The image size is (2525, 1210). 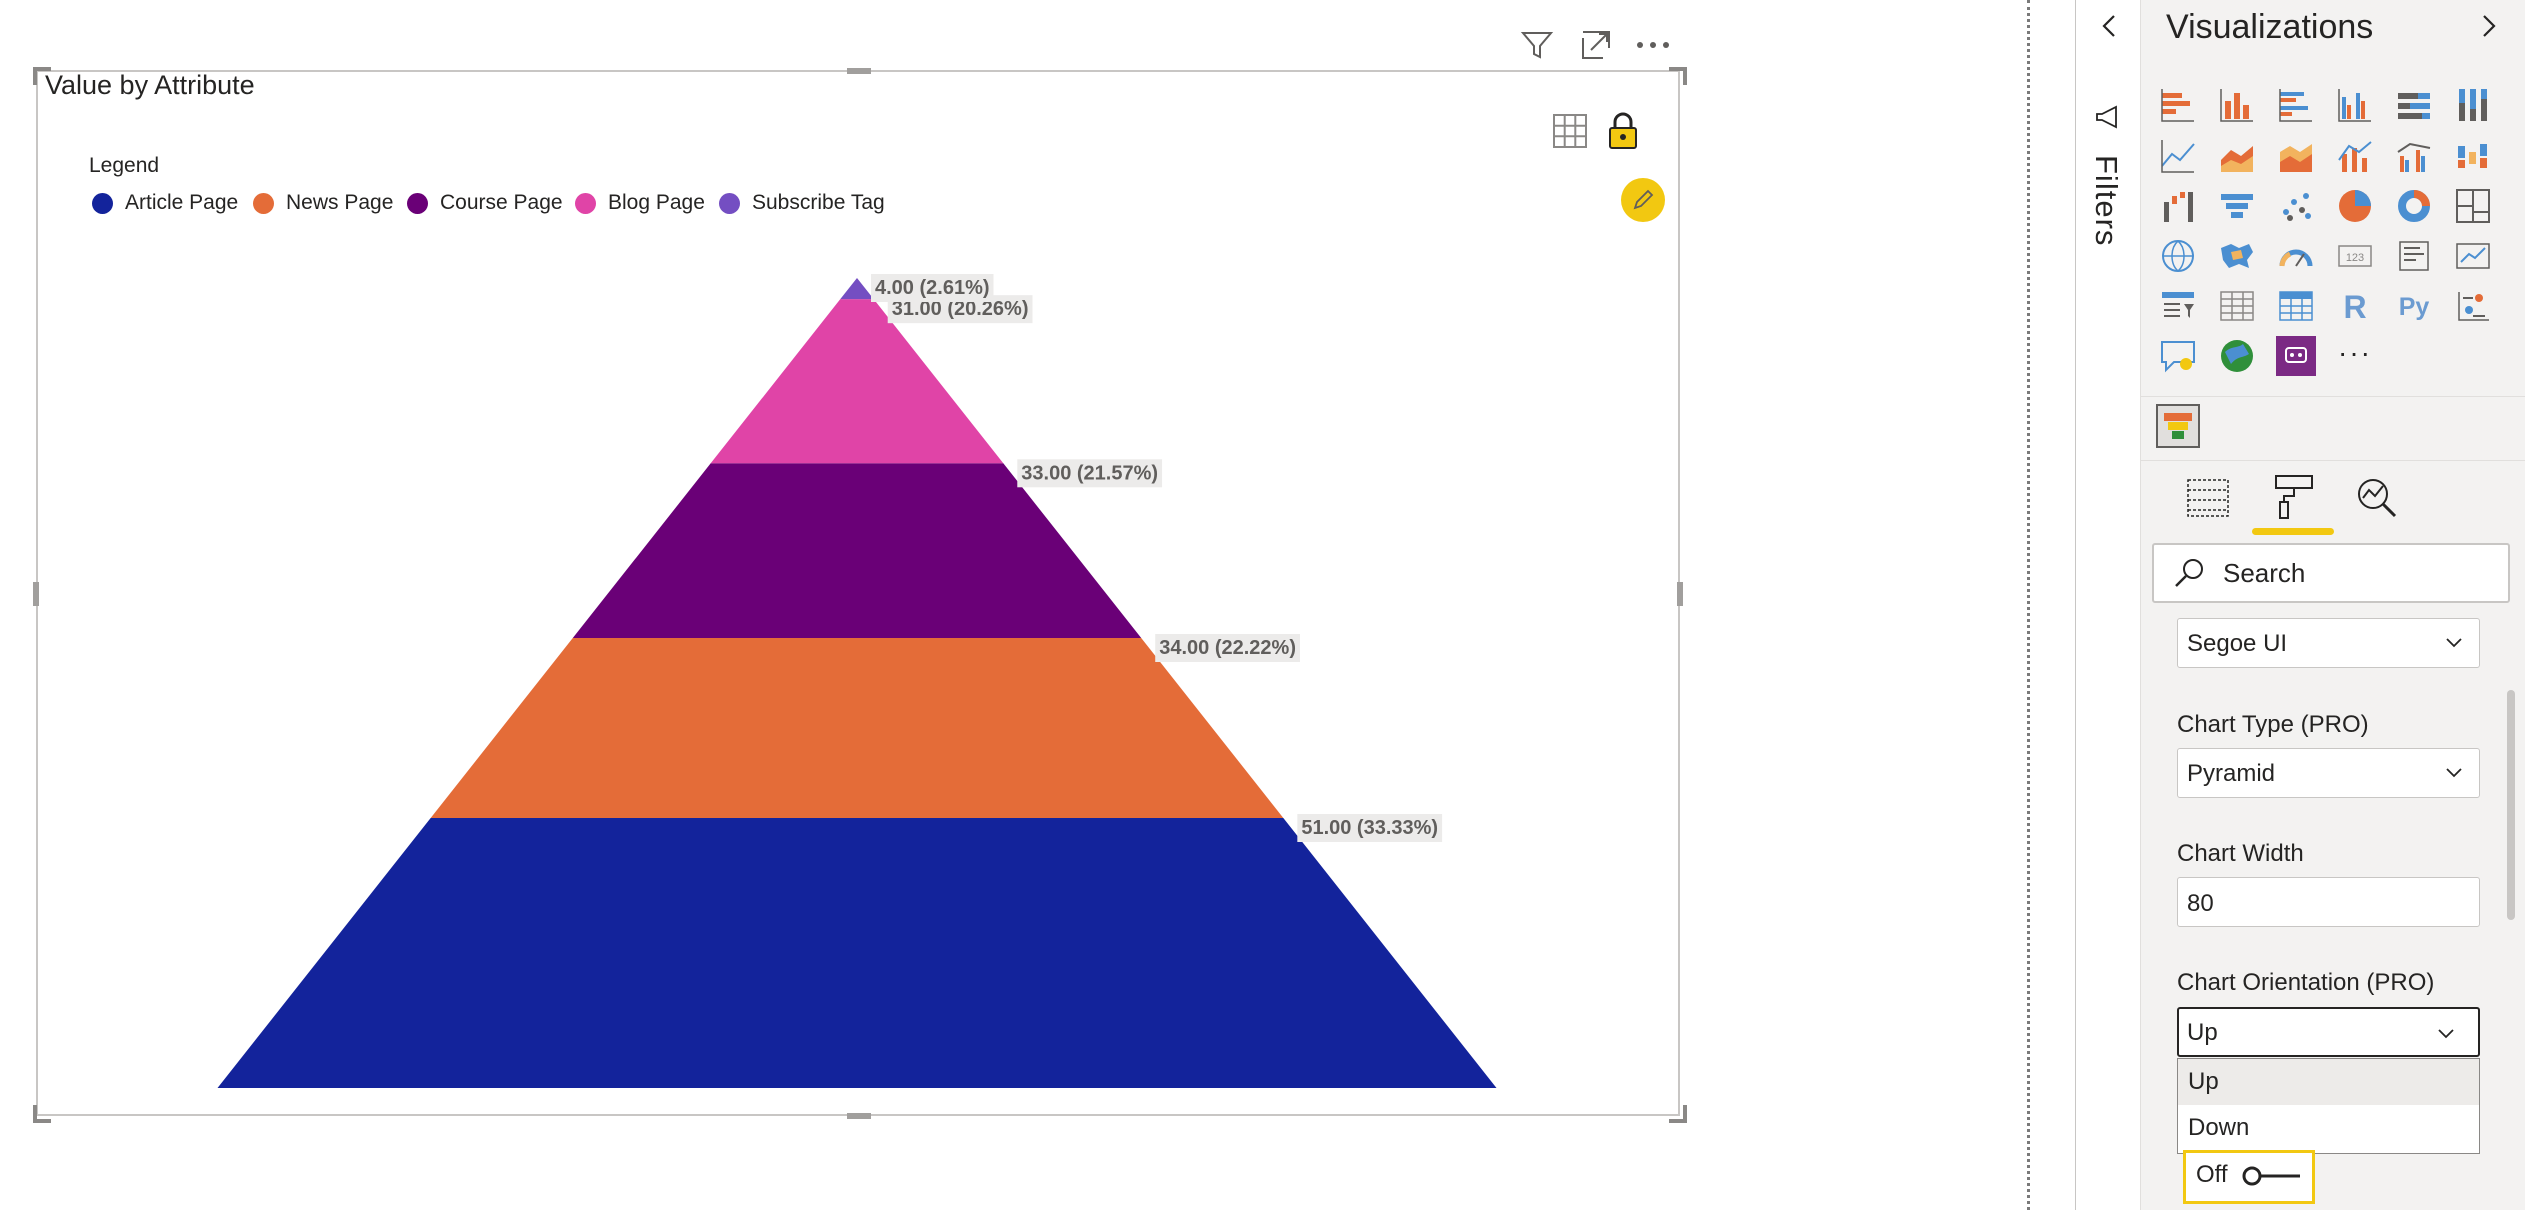 I want to click on line-chart-icon, so click(x=2178, y=156).